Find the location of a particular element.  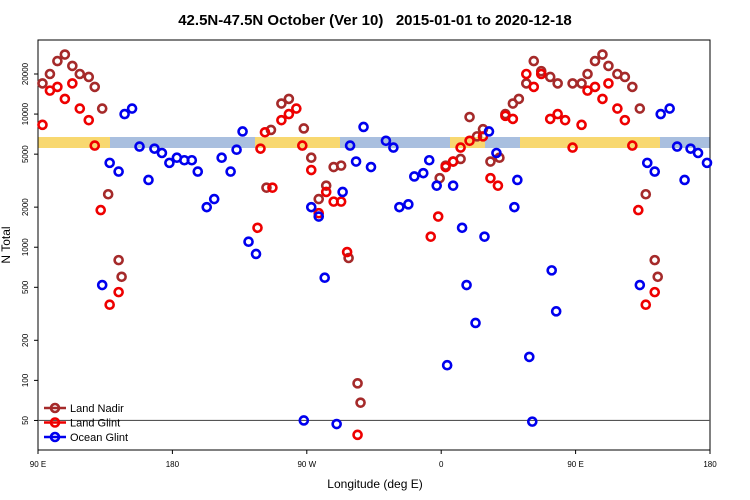

x-tick-label: 180 is located at coordinates (710, 464).